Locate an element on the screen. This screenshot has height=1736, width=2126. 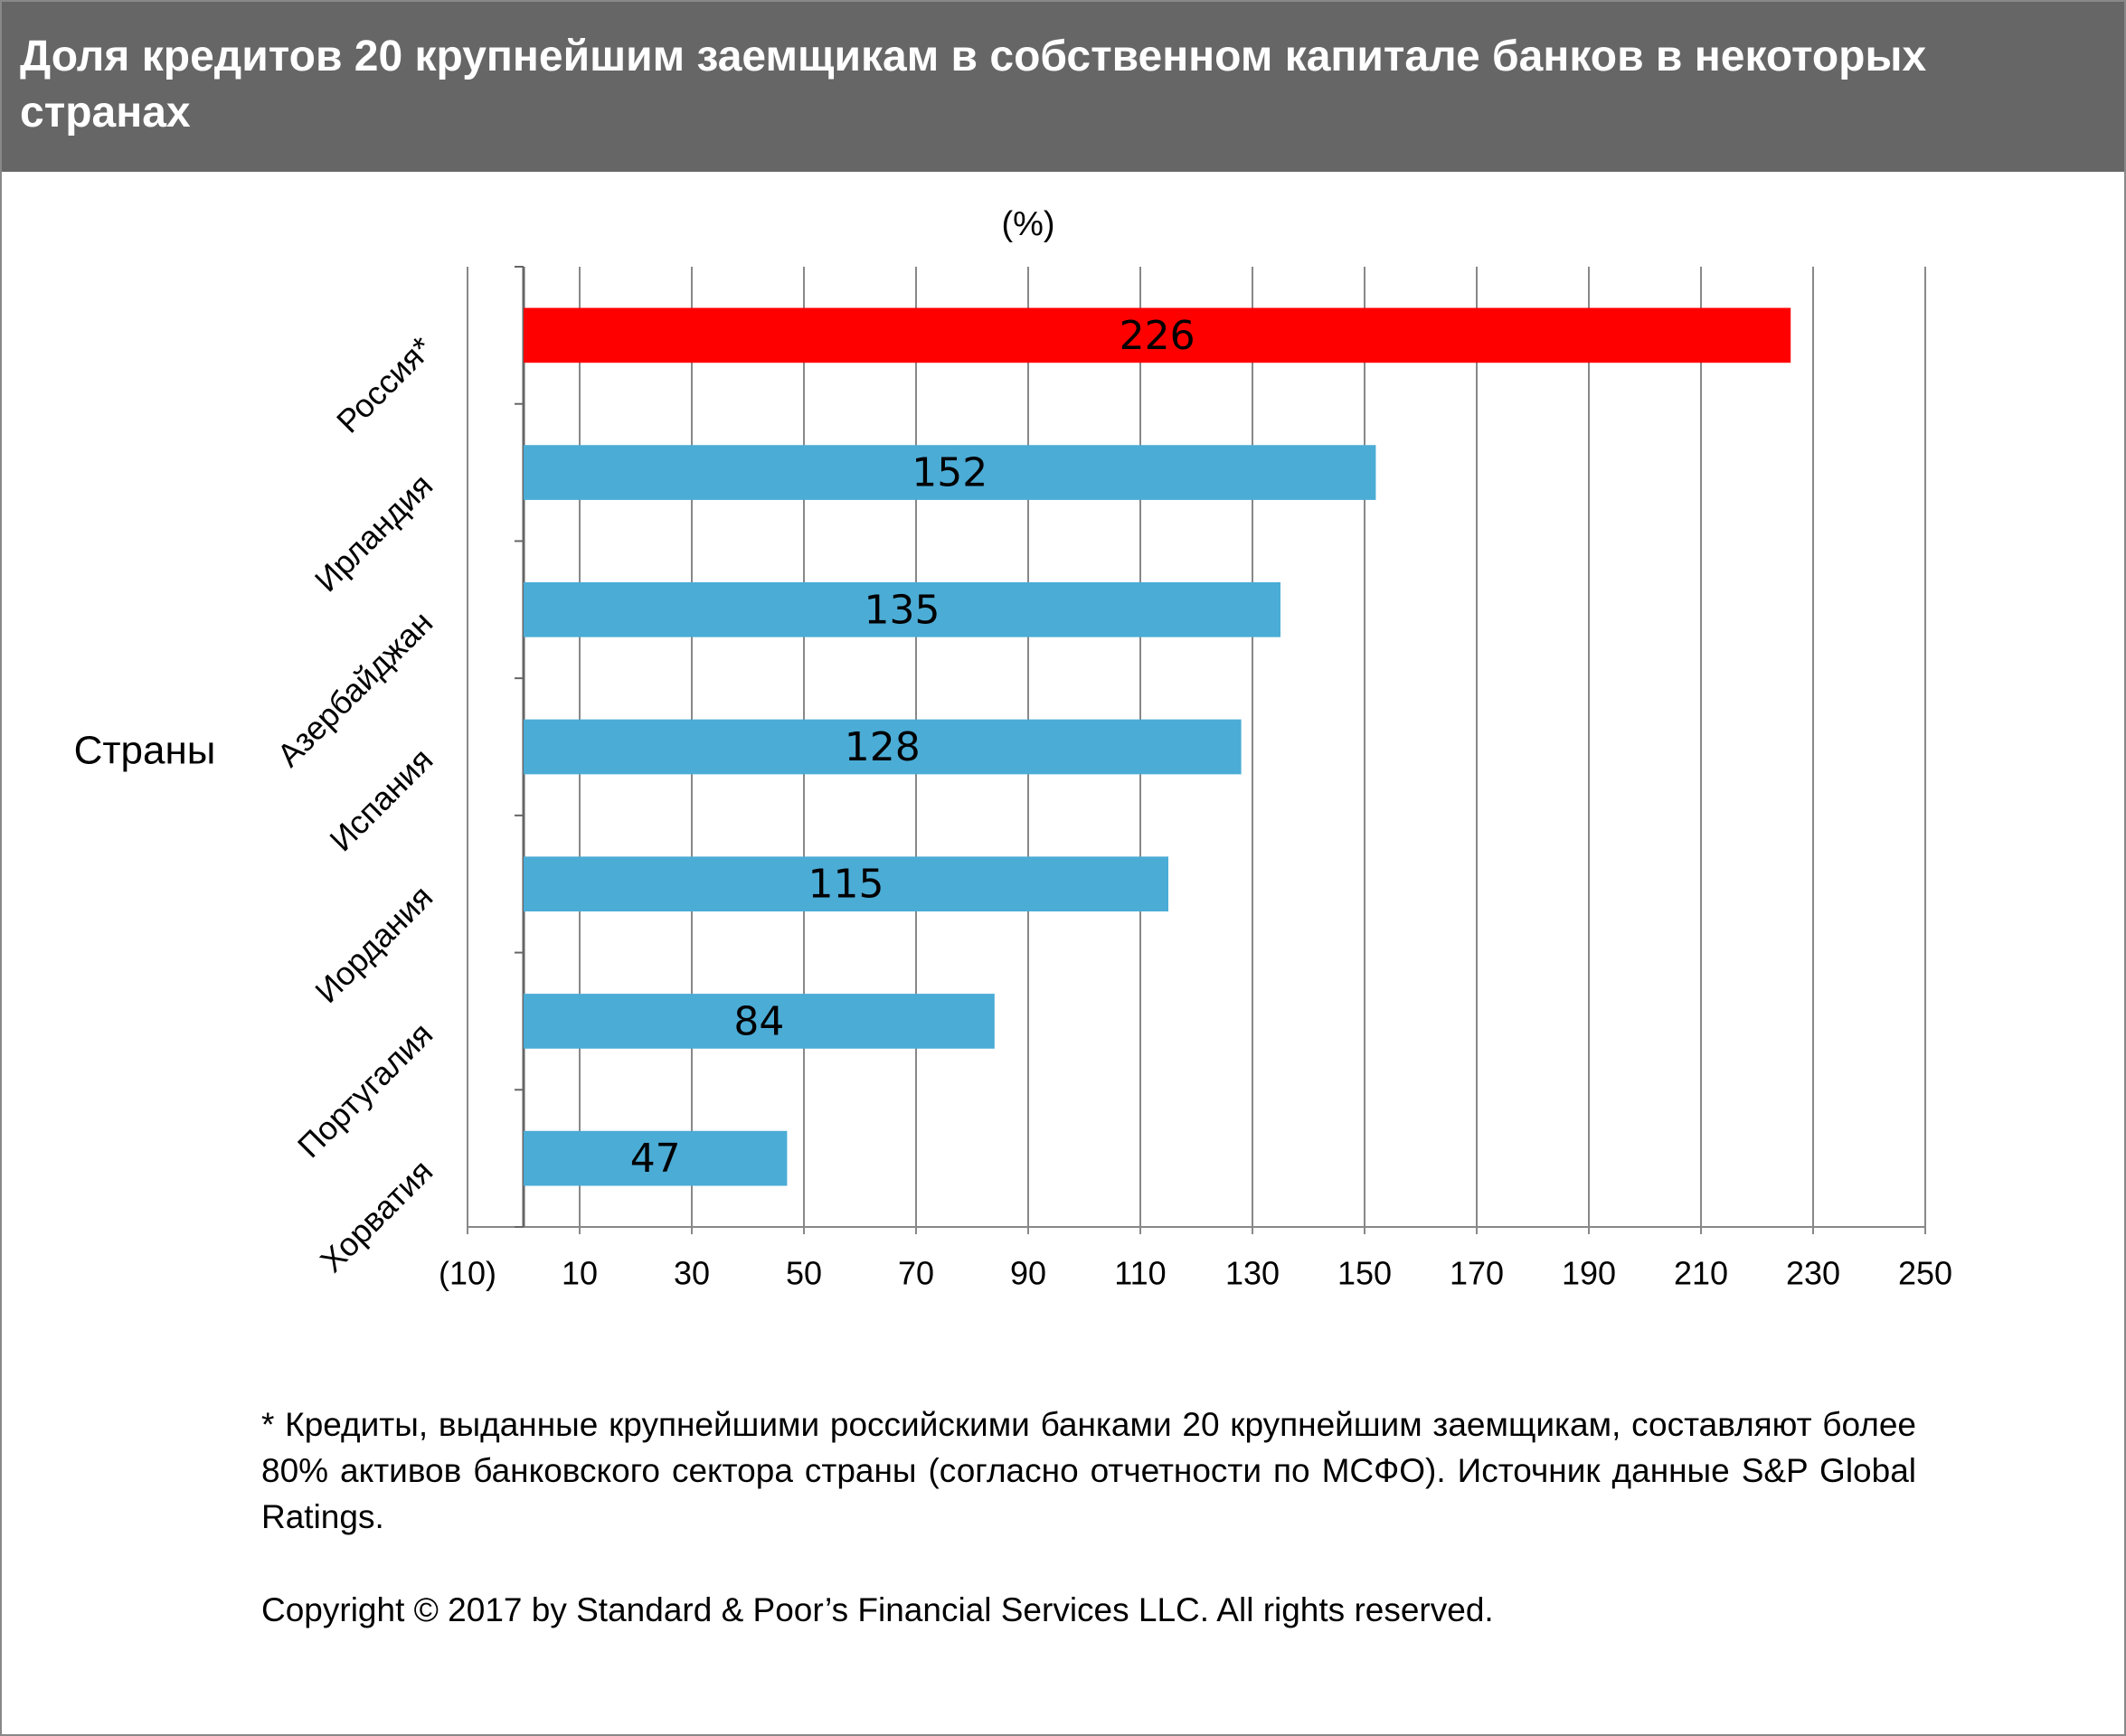
x-tick-label: 90 is located at coordinates (1028, 1274).